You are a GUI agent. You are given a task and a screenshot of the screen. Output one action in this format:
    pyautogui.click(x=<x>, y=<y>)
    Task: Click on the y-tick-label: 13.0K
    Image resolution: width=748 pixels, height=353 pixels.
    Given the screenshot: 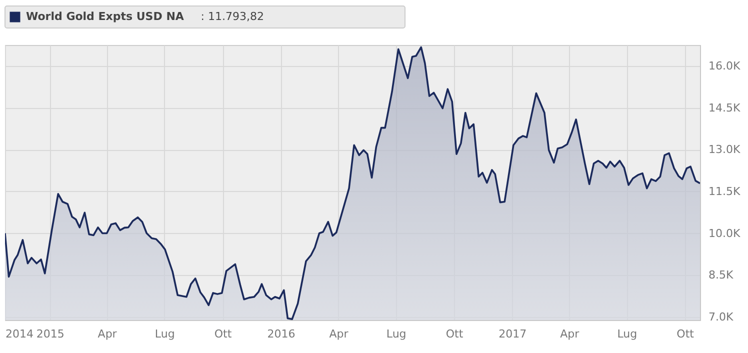 What is the action you would take?
    pyautogui.click(x=724, y=149)
    